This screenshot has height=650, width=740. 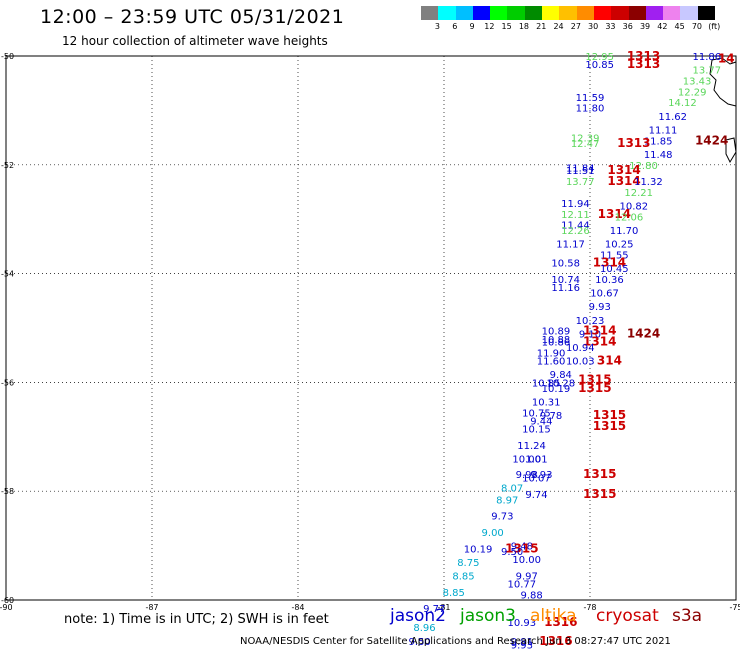 I want to click on wave-height-label: 9.44, so click(x=541, y=421).